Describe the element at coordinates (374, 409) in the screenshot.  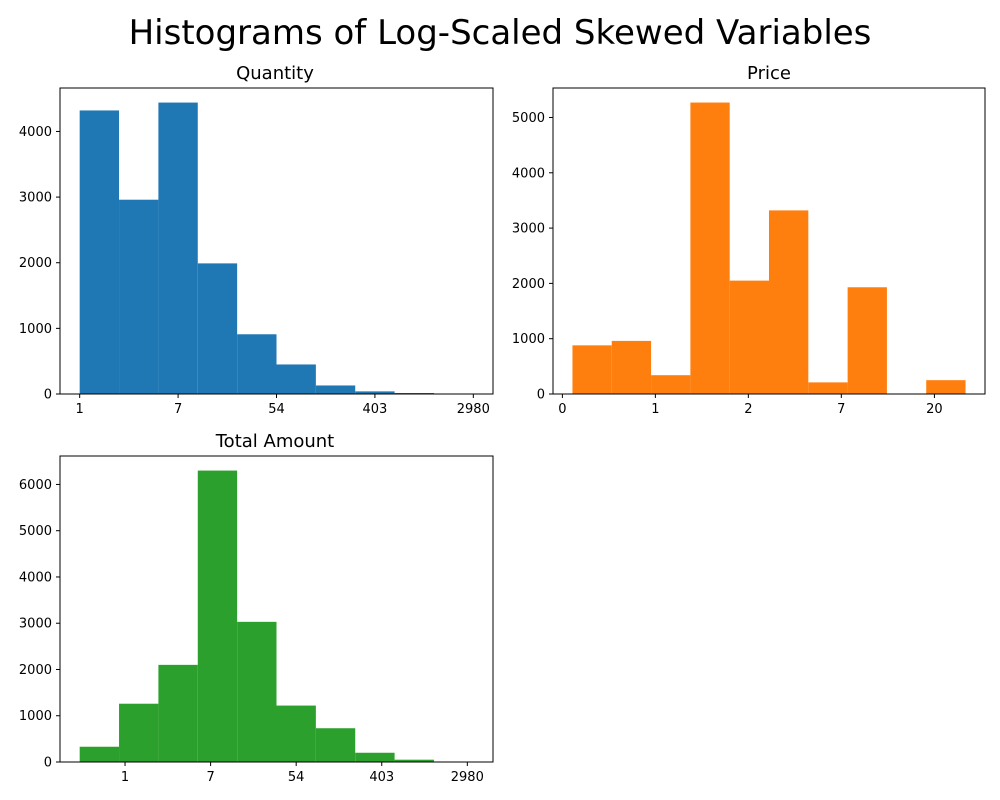
I see `quantity-xtick-label-3: 403` at that location.